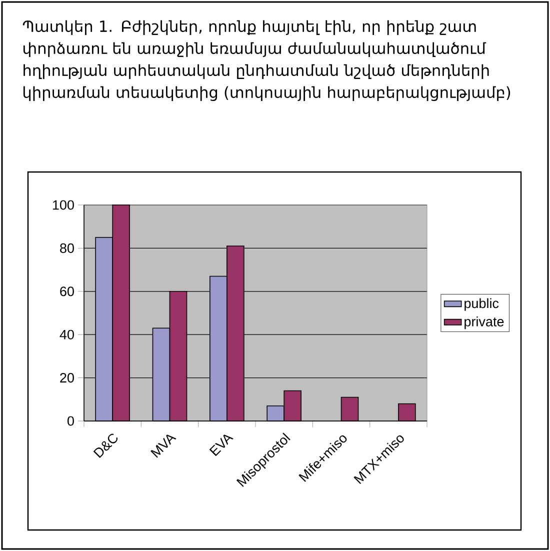 The height and width of the screenshot is (551, 550). Describe the element at coordinates (481, 304) in the screenshot. I see `legend-label: public` at that location.